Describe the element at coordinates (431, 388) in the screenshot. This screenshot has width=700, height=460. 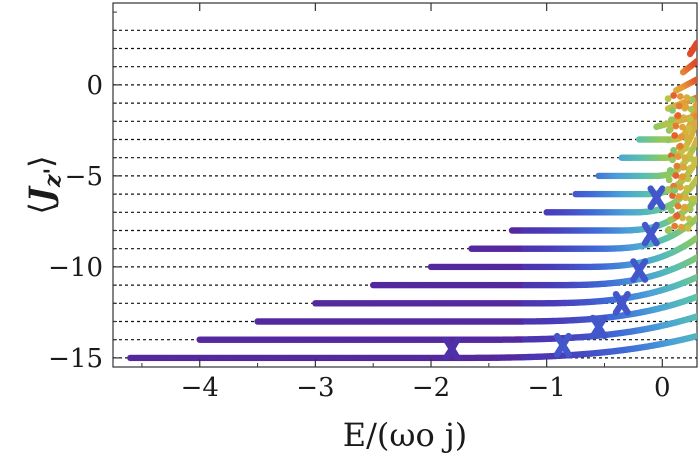
I see `x-tick-label: −2` at that location.